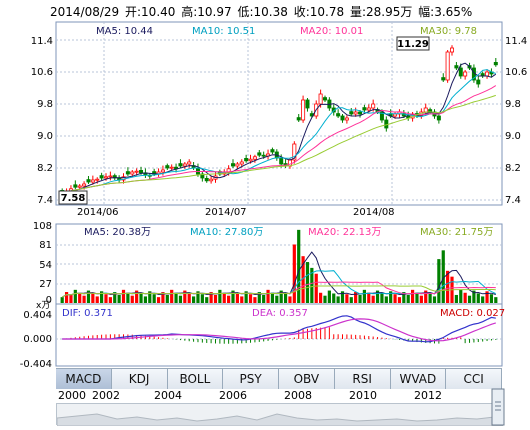  Describe the element at coordinates (280, 313) in the screenshot. I see `dea-legend: DEA: 0.357` at that location.